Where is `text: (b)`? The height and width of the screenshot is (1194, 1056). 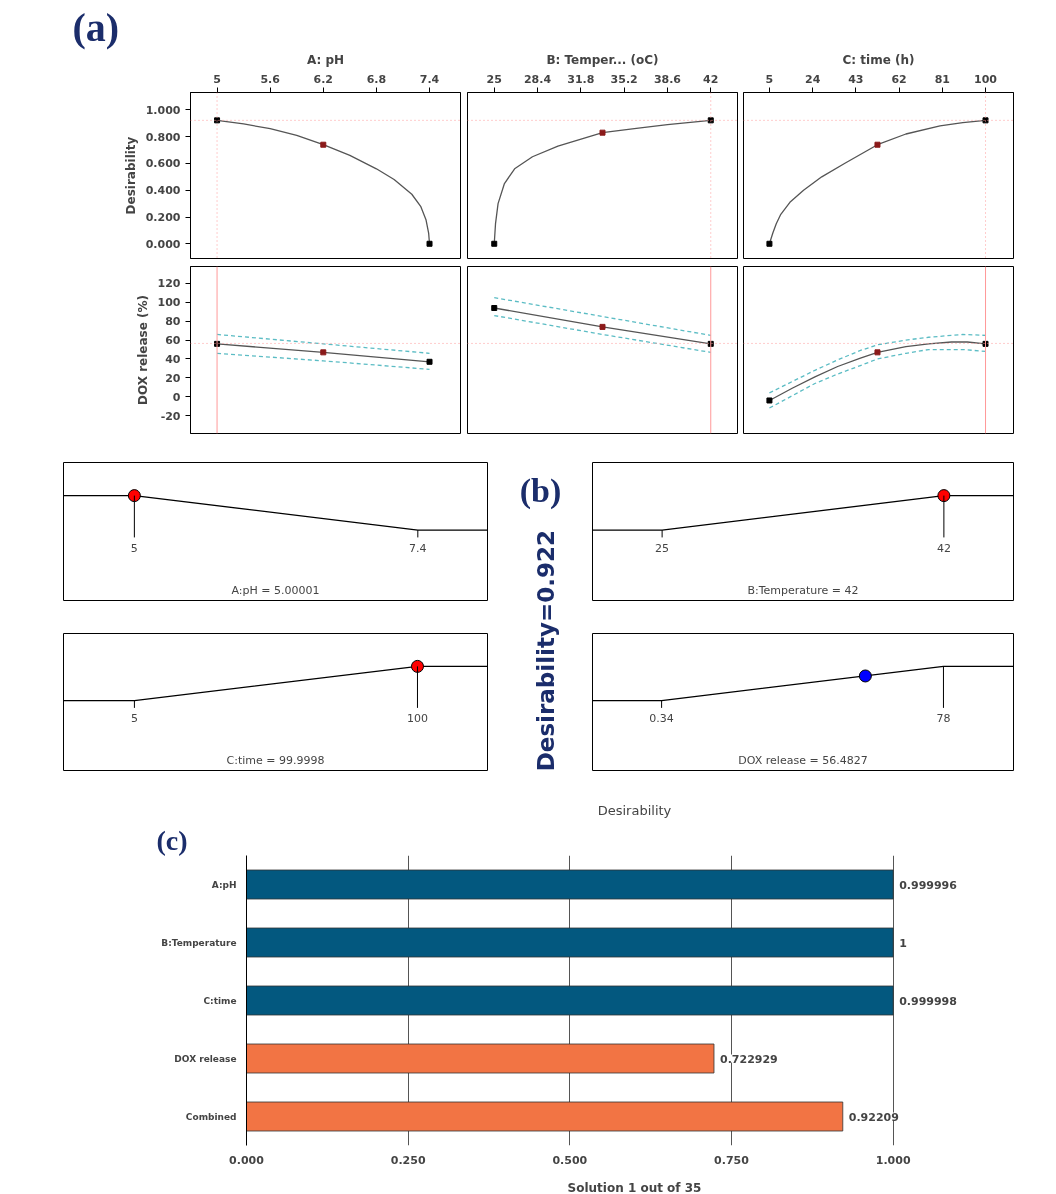 text: (b) is located at coordinates (540, 491).